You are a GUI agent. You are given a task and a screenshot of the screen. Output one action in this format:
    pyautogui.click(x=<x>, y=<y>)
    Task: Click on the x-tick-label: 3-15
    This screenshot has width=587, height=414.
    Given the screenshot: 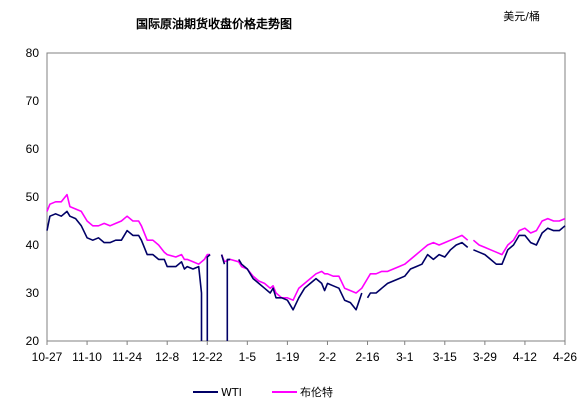 What is the action you would take?
    pyautogui.click(x=445, y=357)
    